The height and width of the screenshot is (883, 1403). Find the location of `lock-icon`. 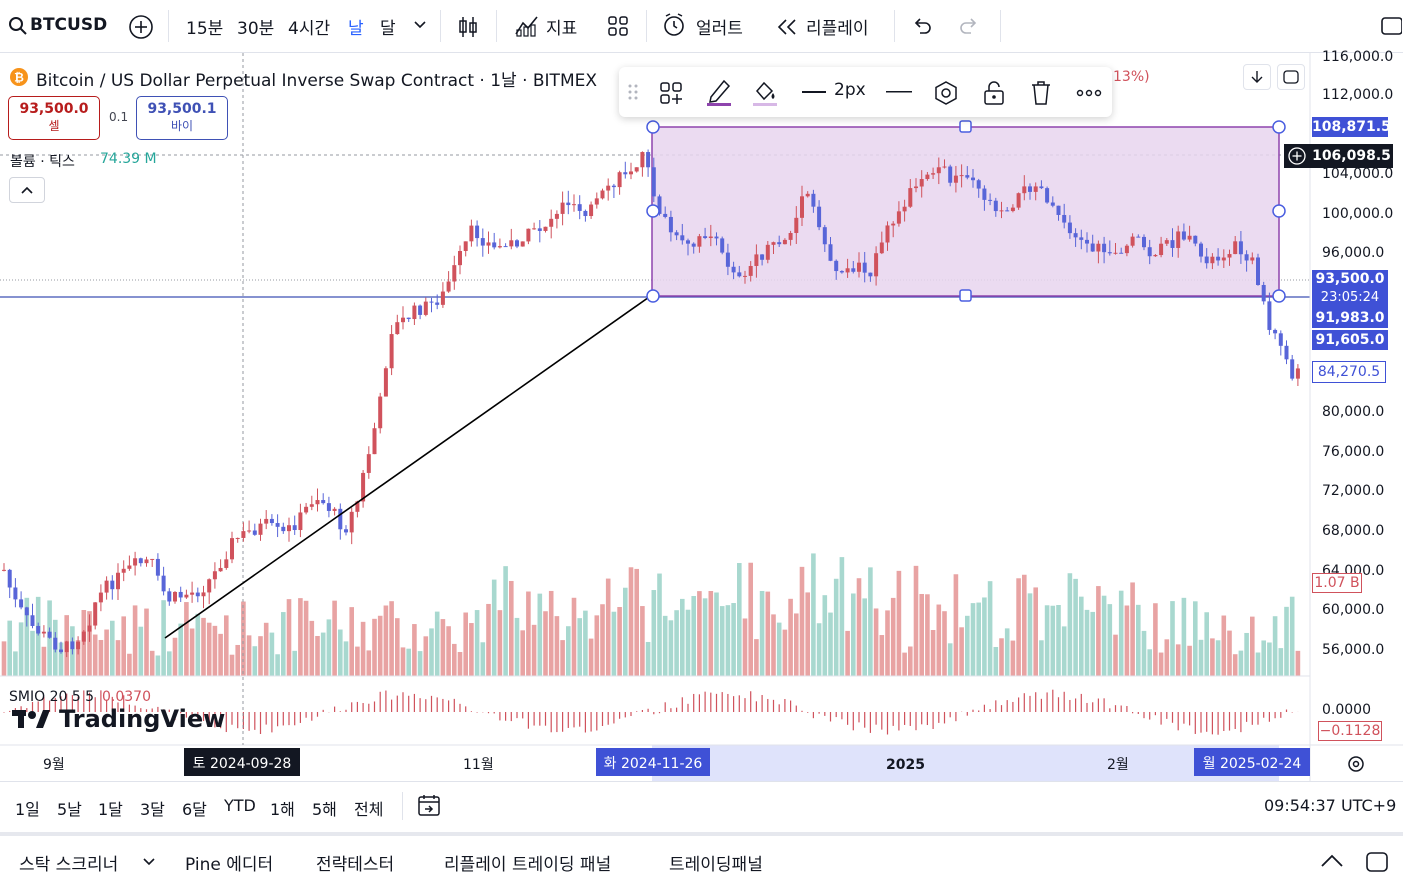

lock-icon is located at coordinates (994, 93).